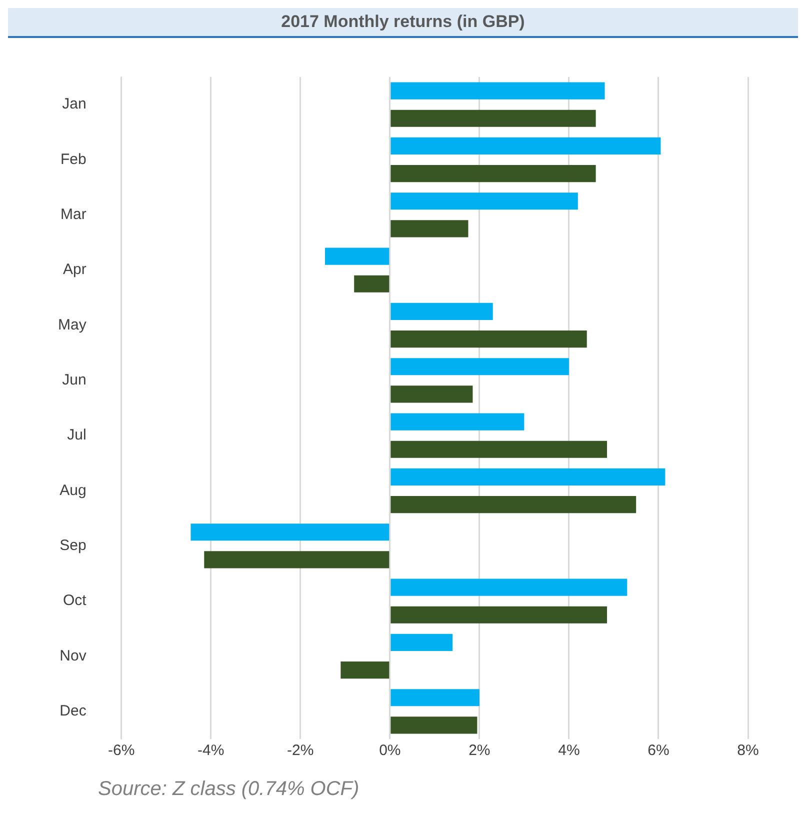 This screenshot has width=807, height=829. Describe the element at coordinates (659, 751) in the screenshot. I see `x-tick-label: 6%` at that location.